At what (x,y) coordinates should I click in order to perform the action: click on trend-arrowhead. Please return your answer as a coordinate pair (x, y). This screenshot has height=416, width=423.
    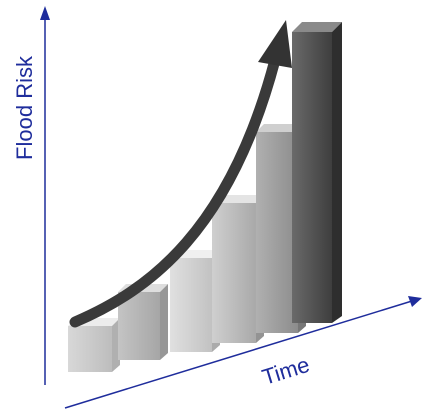
    Looking at the image, I should click on (275, 44).